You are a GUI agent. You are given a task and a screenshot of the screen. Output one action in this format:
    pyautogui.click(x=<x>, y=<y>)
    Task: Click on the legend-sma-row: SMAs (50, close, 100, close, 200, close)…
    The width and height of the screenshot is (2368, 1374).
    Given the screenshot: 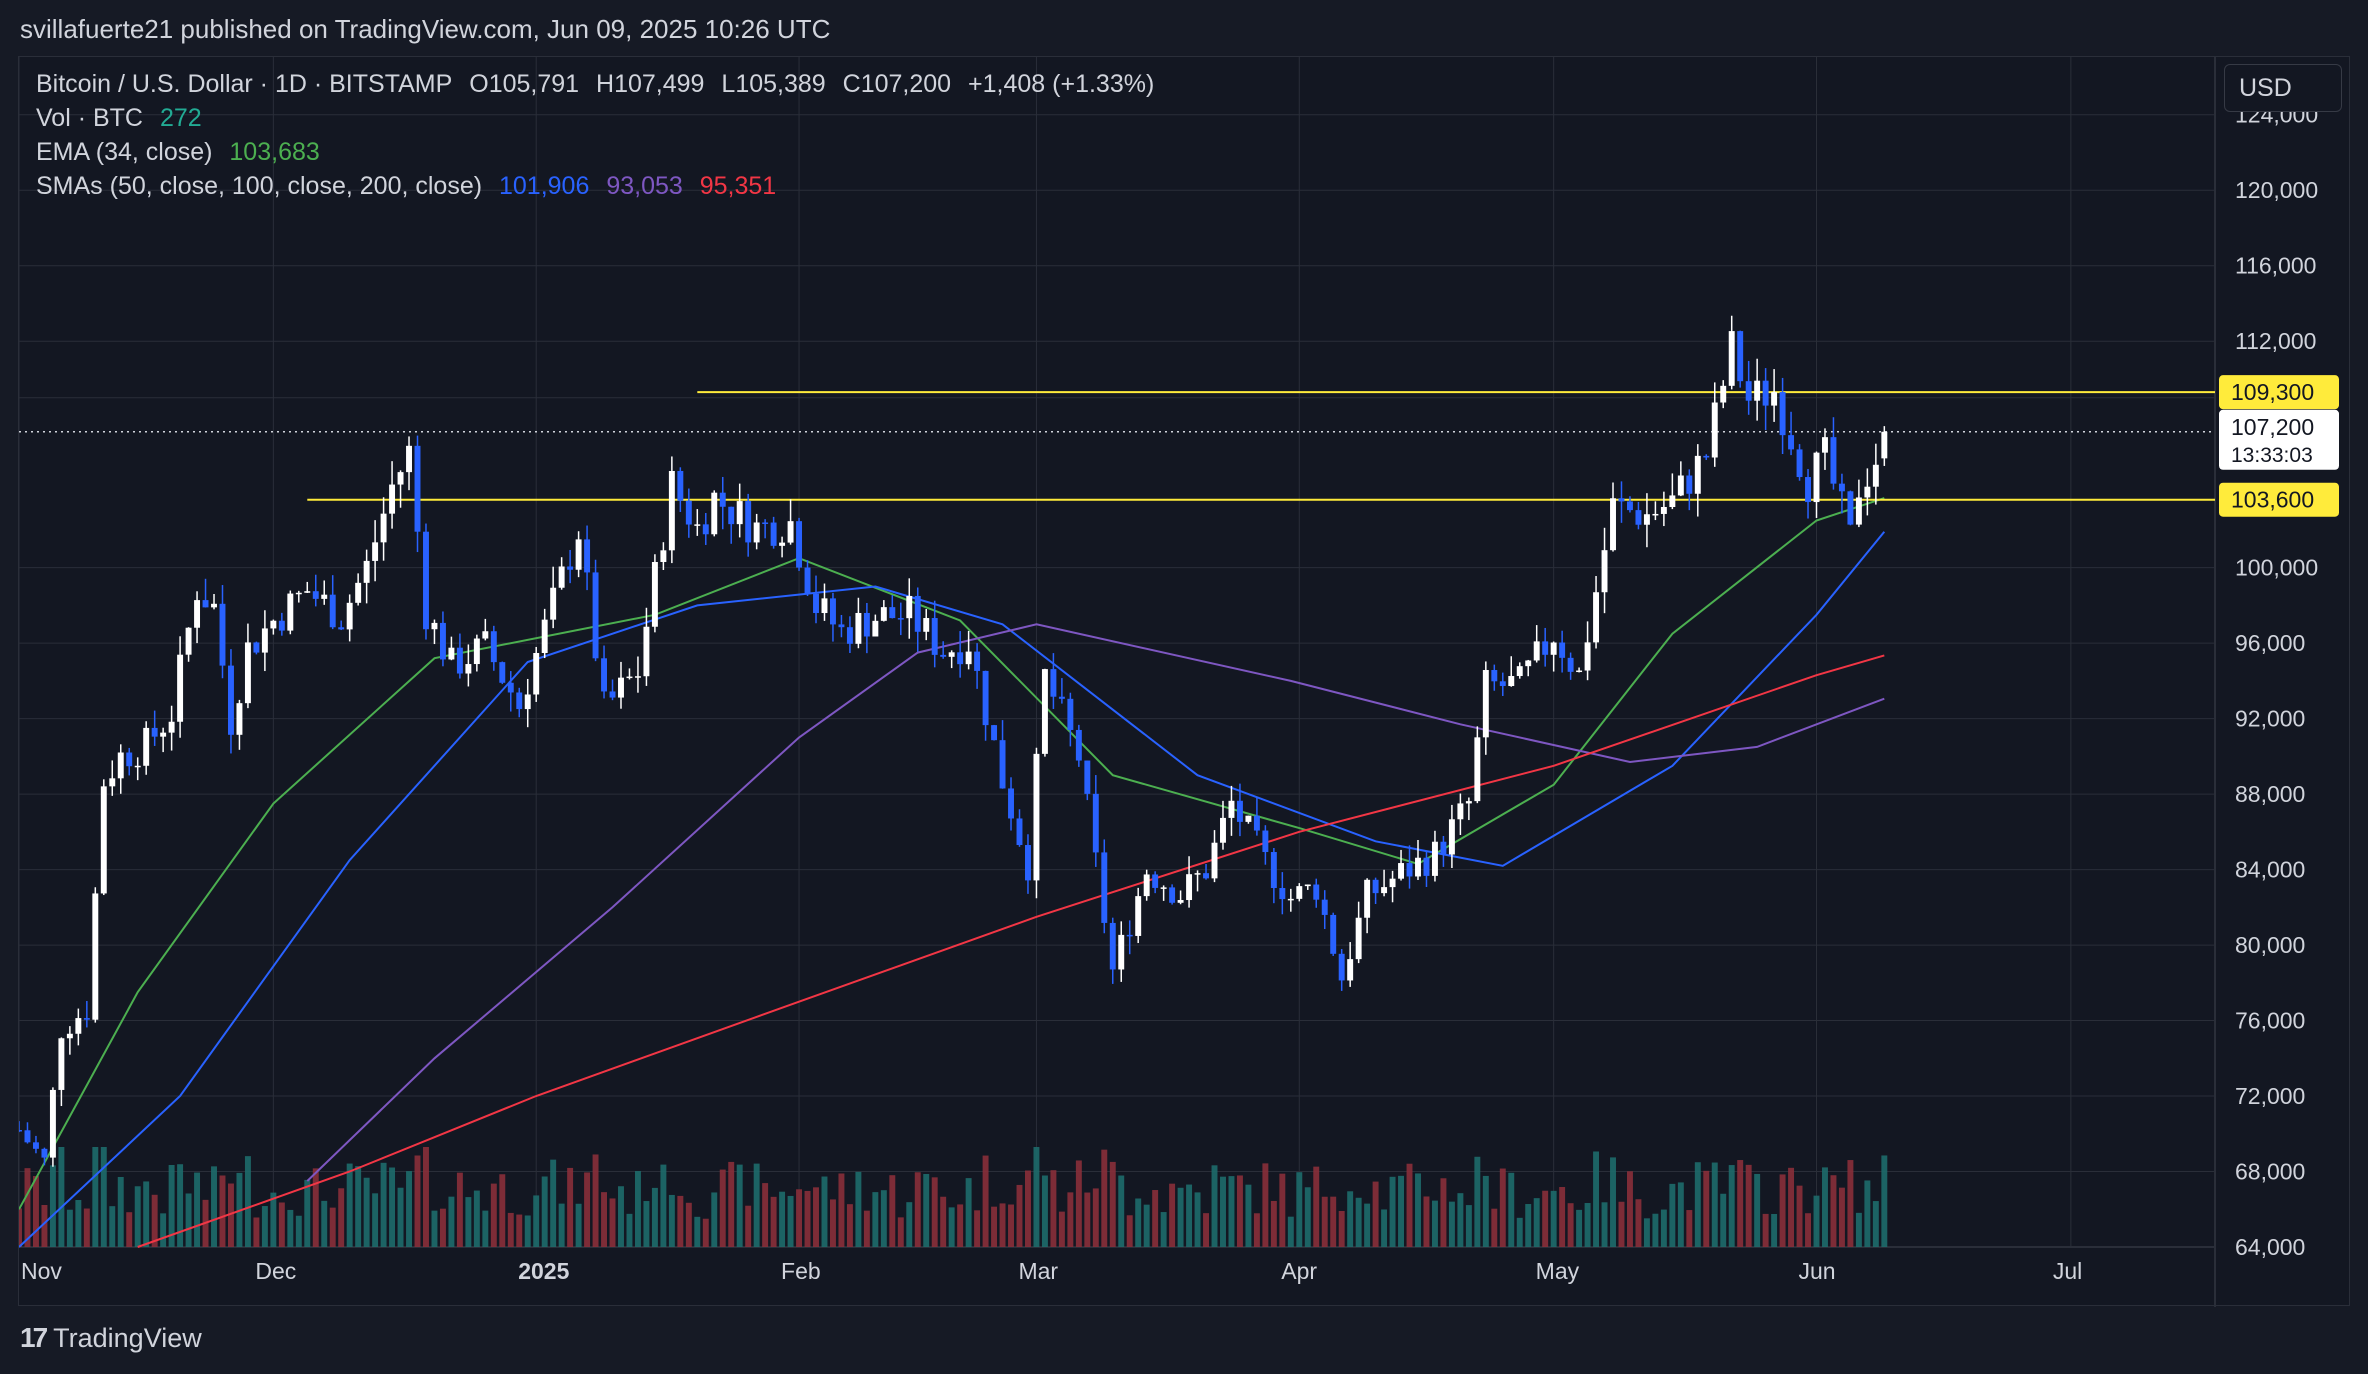 What is the action you would take?
    pyautogui.click(x=411, y=186)
    